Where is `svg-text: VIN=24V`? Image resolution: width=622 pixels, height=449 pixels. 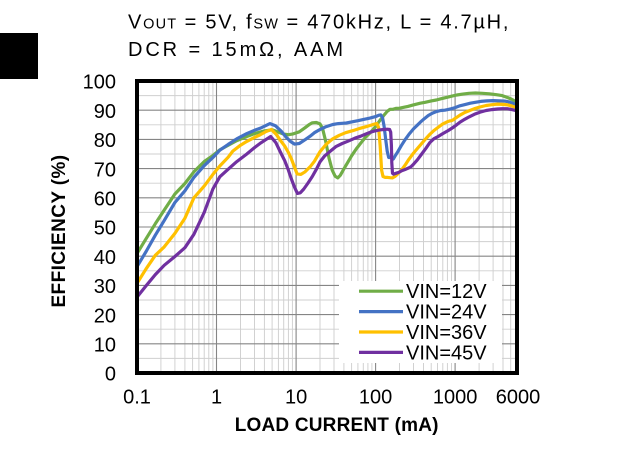 svg-text: VIN=24V is located at coordinates (446, 313).